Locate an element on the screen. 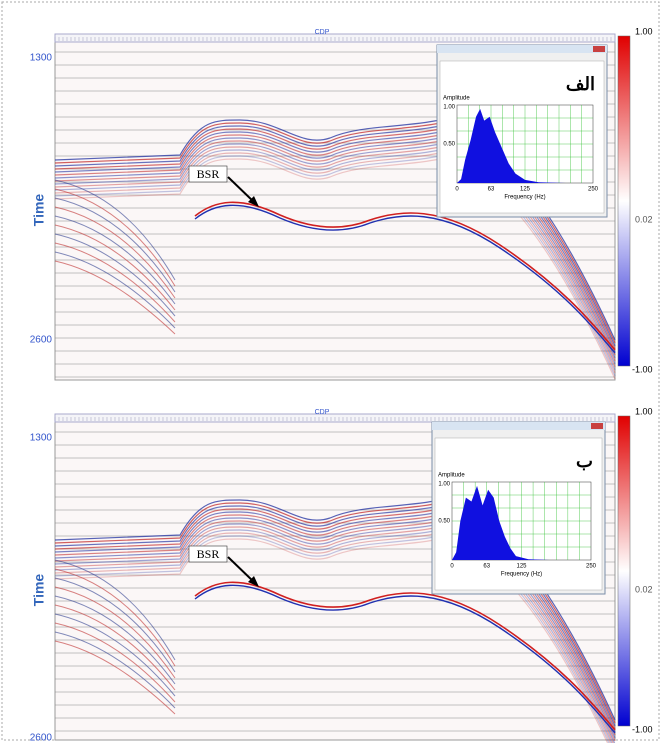 This screenshot has height=743, width=662. panel-label: ب is located at coordinates (584, 461).